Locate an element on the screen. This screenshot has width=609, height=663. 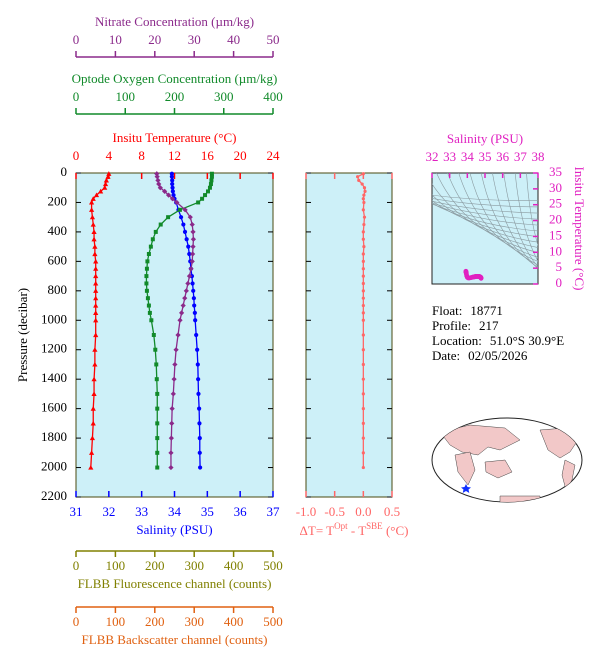
float-location is located at coordinates (466, 488).